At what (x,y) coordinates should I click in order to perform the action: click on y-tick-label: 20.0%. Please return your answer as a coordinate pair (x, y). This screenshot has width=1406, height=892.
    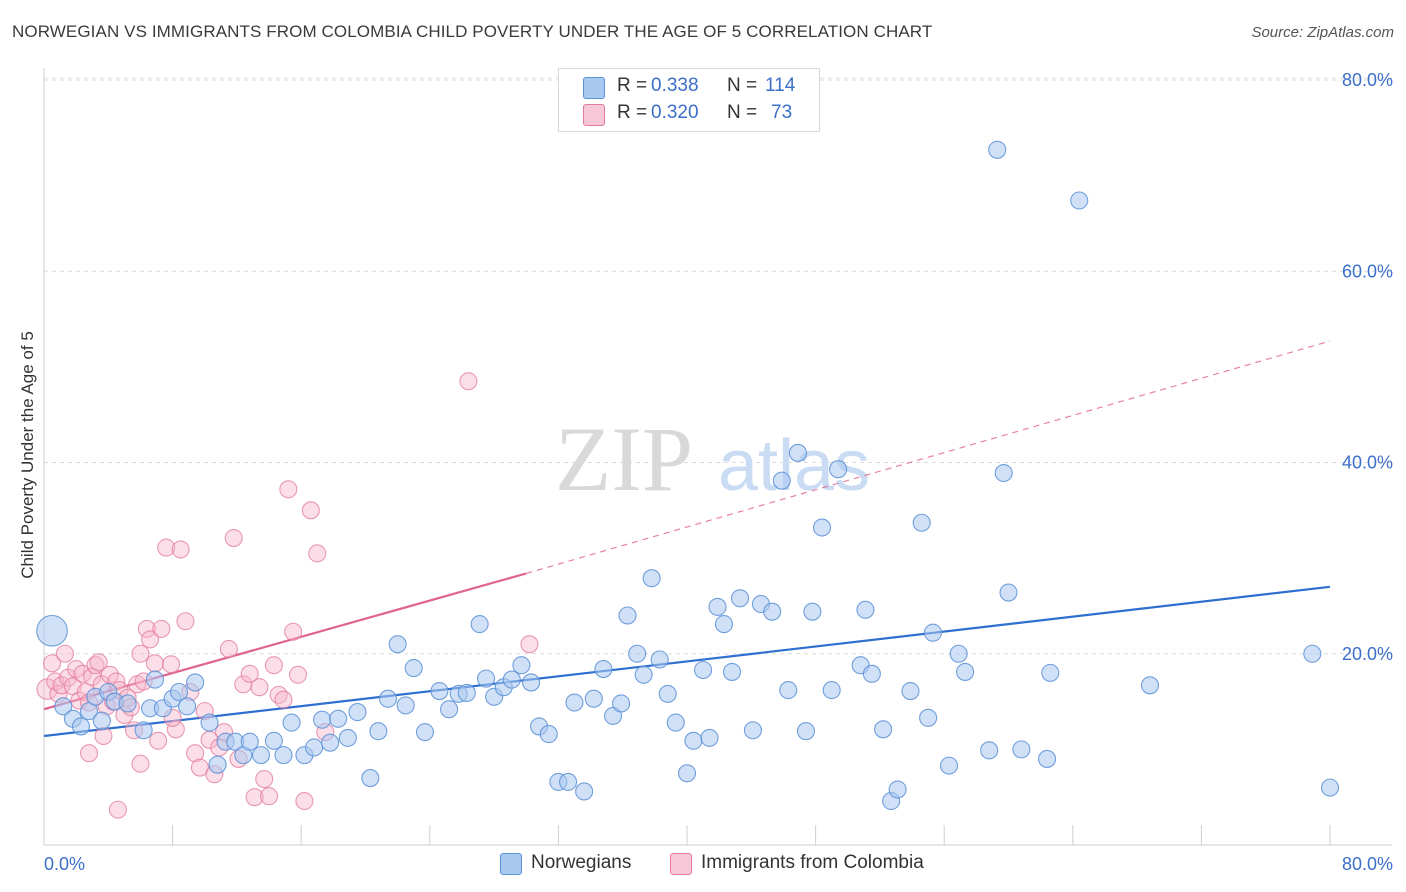
    Looking at the image, I should click on (1367, 654).